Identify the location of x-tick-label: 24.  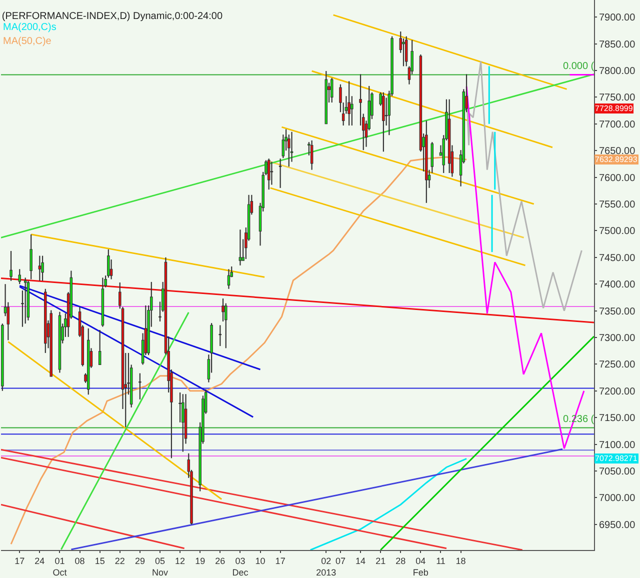
(39, 561).